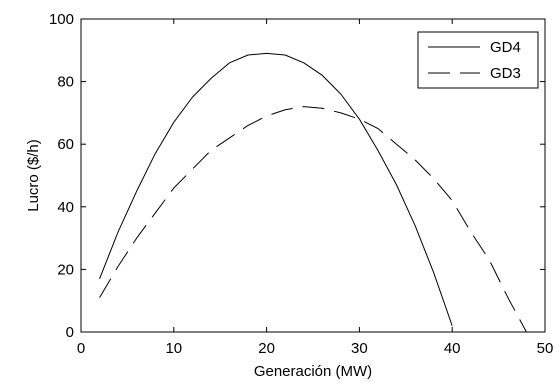 The height and width of the screenshot is (383, 560). I want to click on y-tick-label: 20, so click(65, 269).